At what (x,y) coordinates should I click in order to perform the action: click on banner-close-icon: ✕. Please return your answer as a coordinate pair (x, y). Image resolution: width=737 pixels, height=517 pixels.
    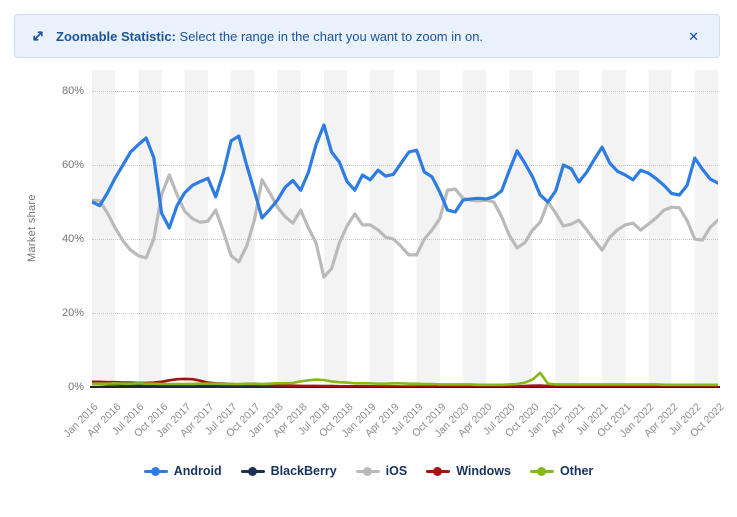
    Looking at the image, I should click on (693, 36).